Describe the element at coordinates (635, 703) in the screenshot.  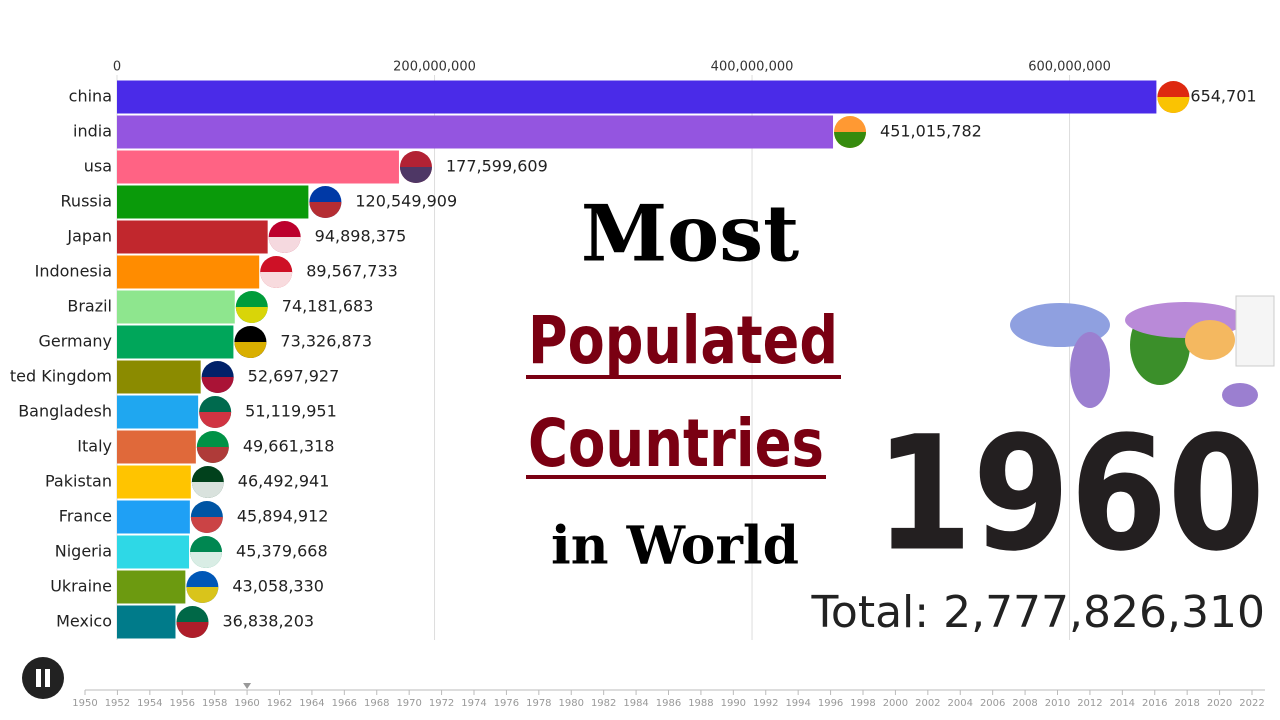
I see `timeline-tick-label: 1984` at that location.